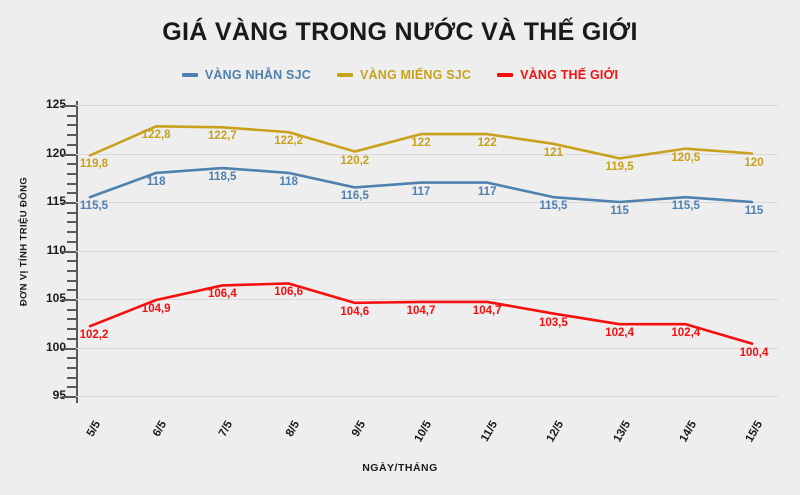 The height and width of the screenshot is (495, 800). I want to click on data-point-label: 106,4, so click(222, 294).